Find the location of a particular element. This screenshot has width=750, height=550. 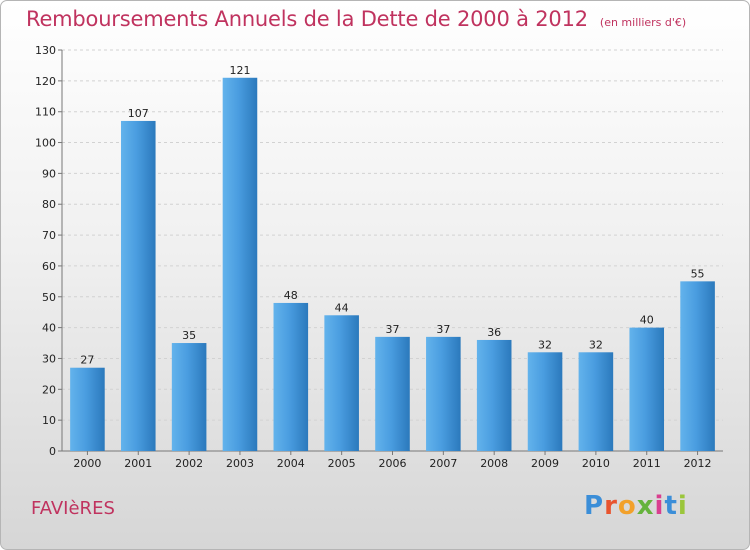

chart-unit-note: (en milliers d'€) is located at coordinates (643, 22).